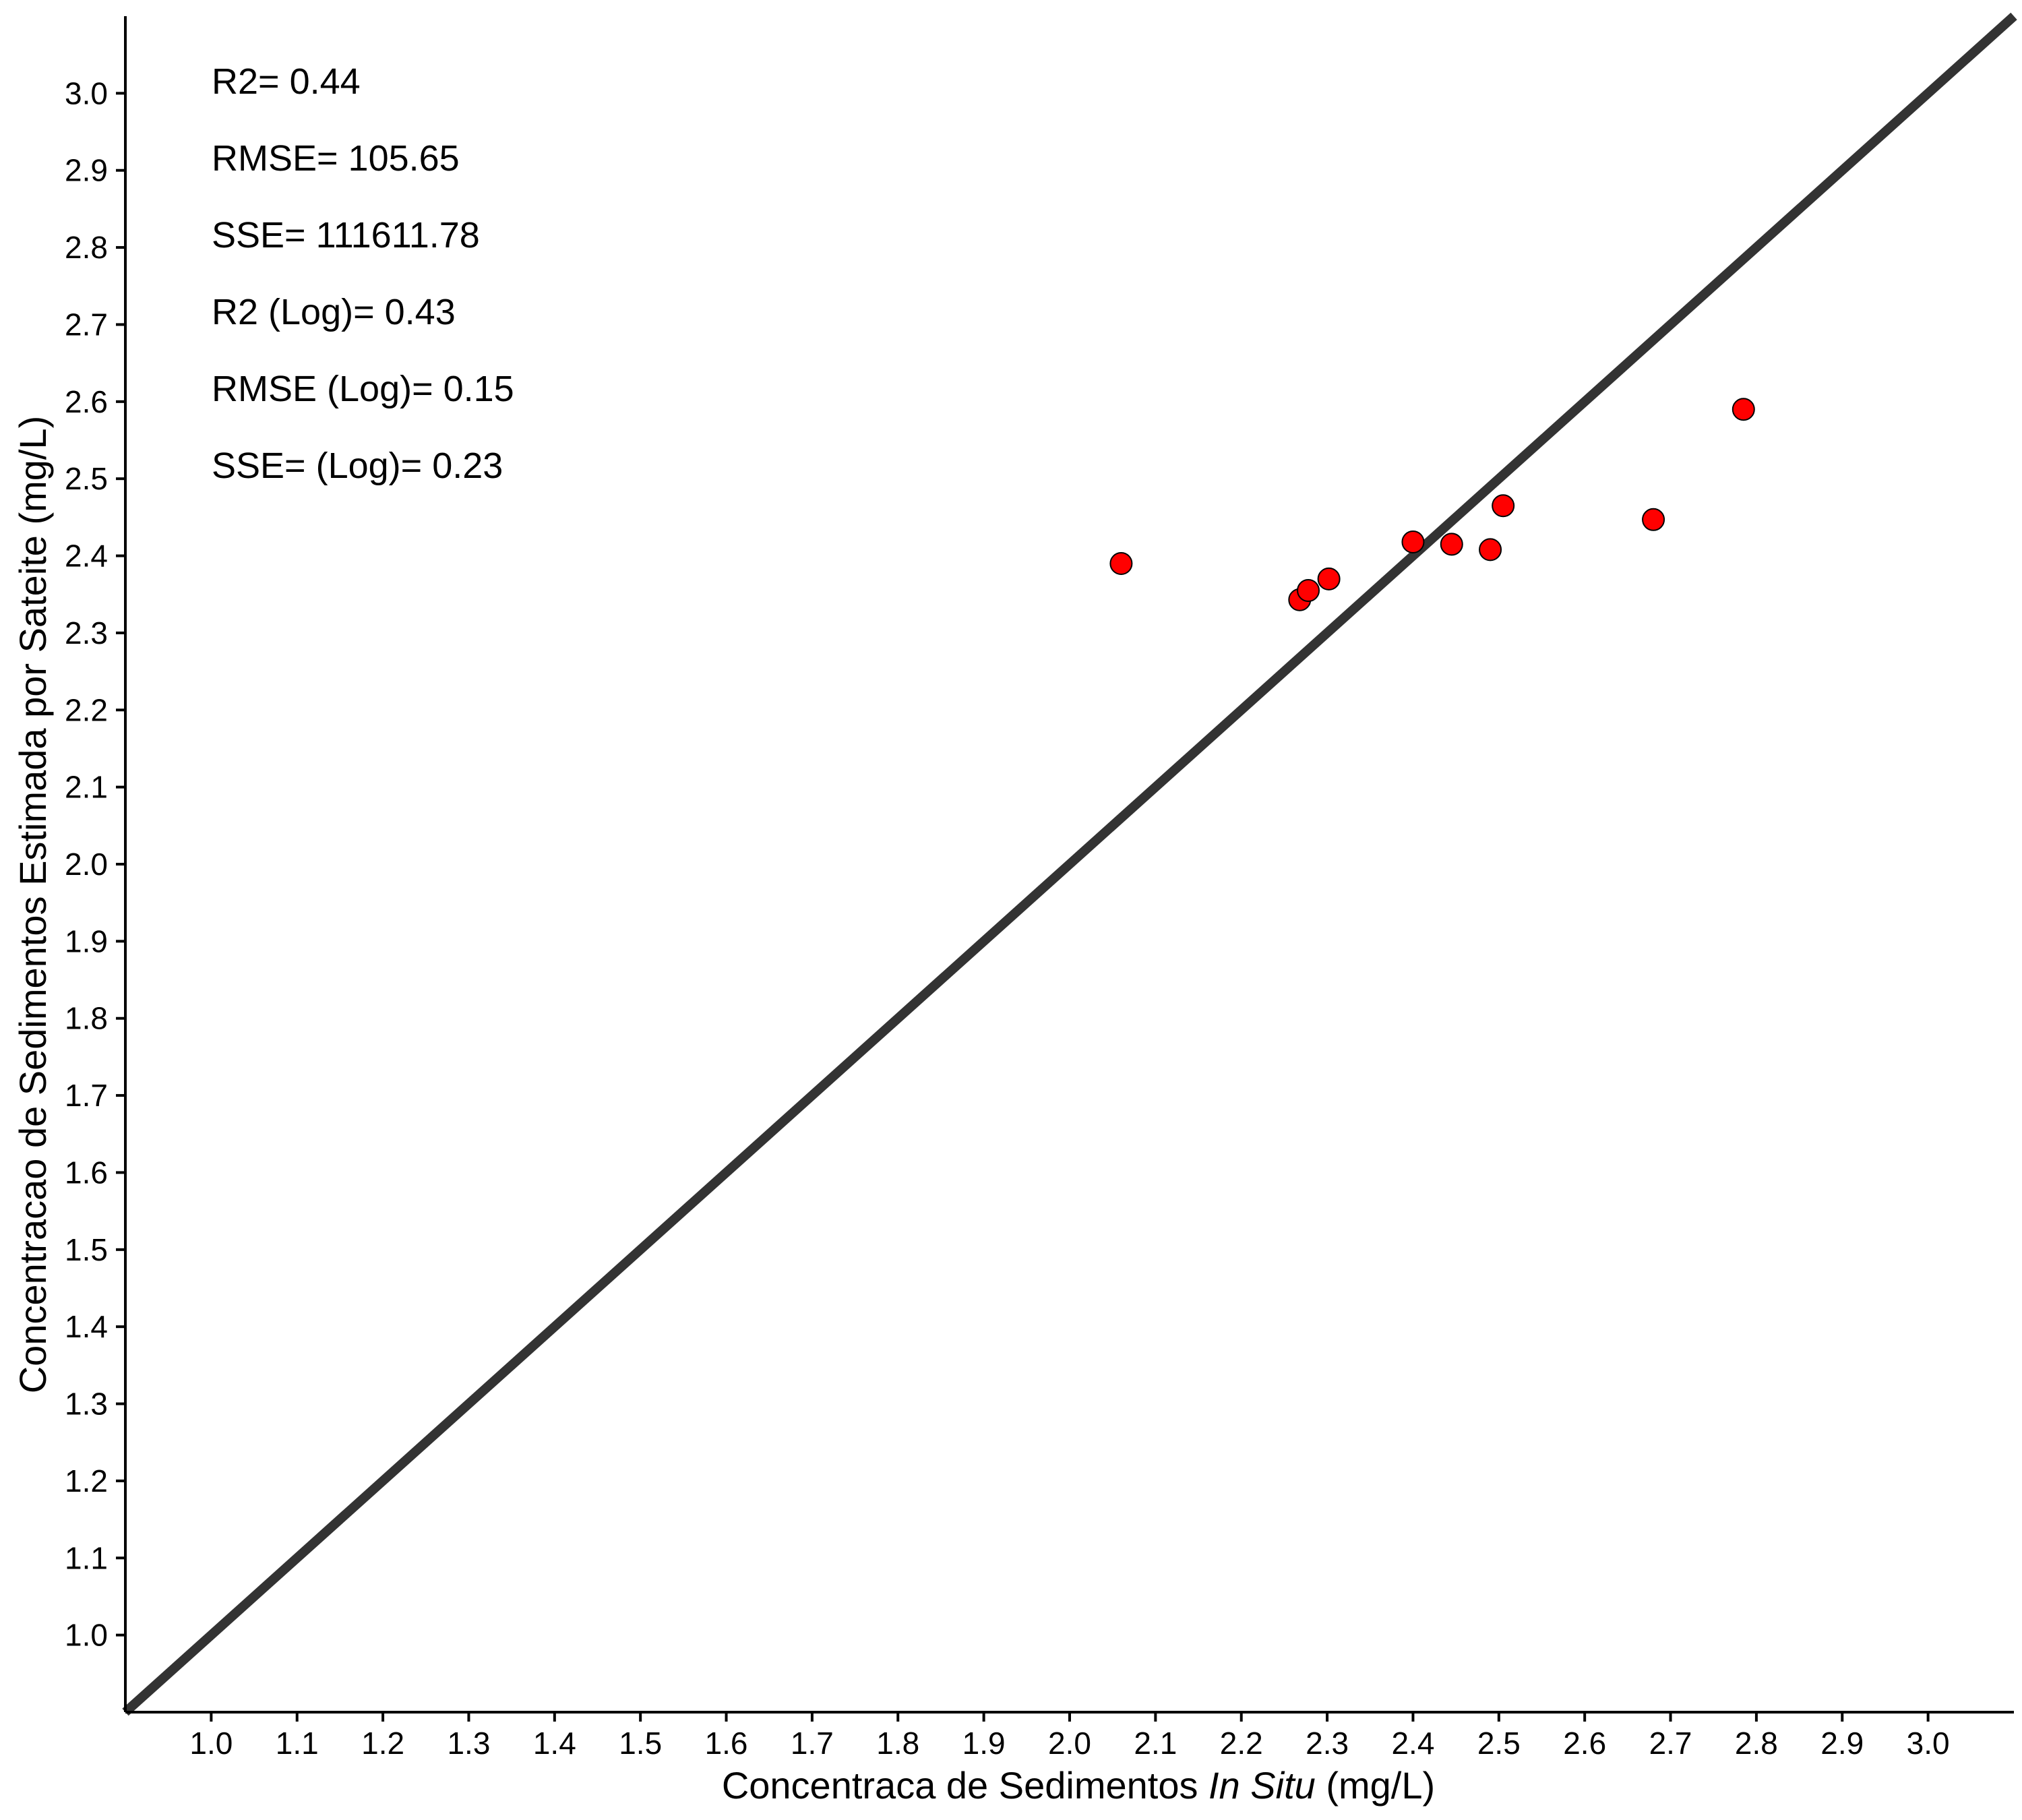  I want to click on y-tick-label: 1.9, so click(87, 941).